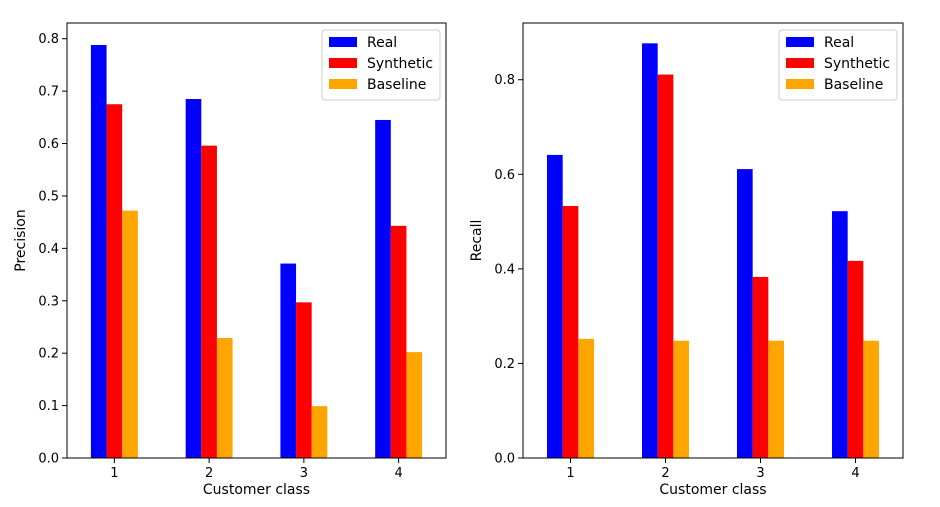 Image resolution: width=940 pixels, height=507 pixels. What do you see at coordinates (48, 301) in the screenshot?
I see `y-tick-label: 0.3` at bounding box center [48, 301].